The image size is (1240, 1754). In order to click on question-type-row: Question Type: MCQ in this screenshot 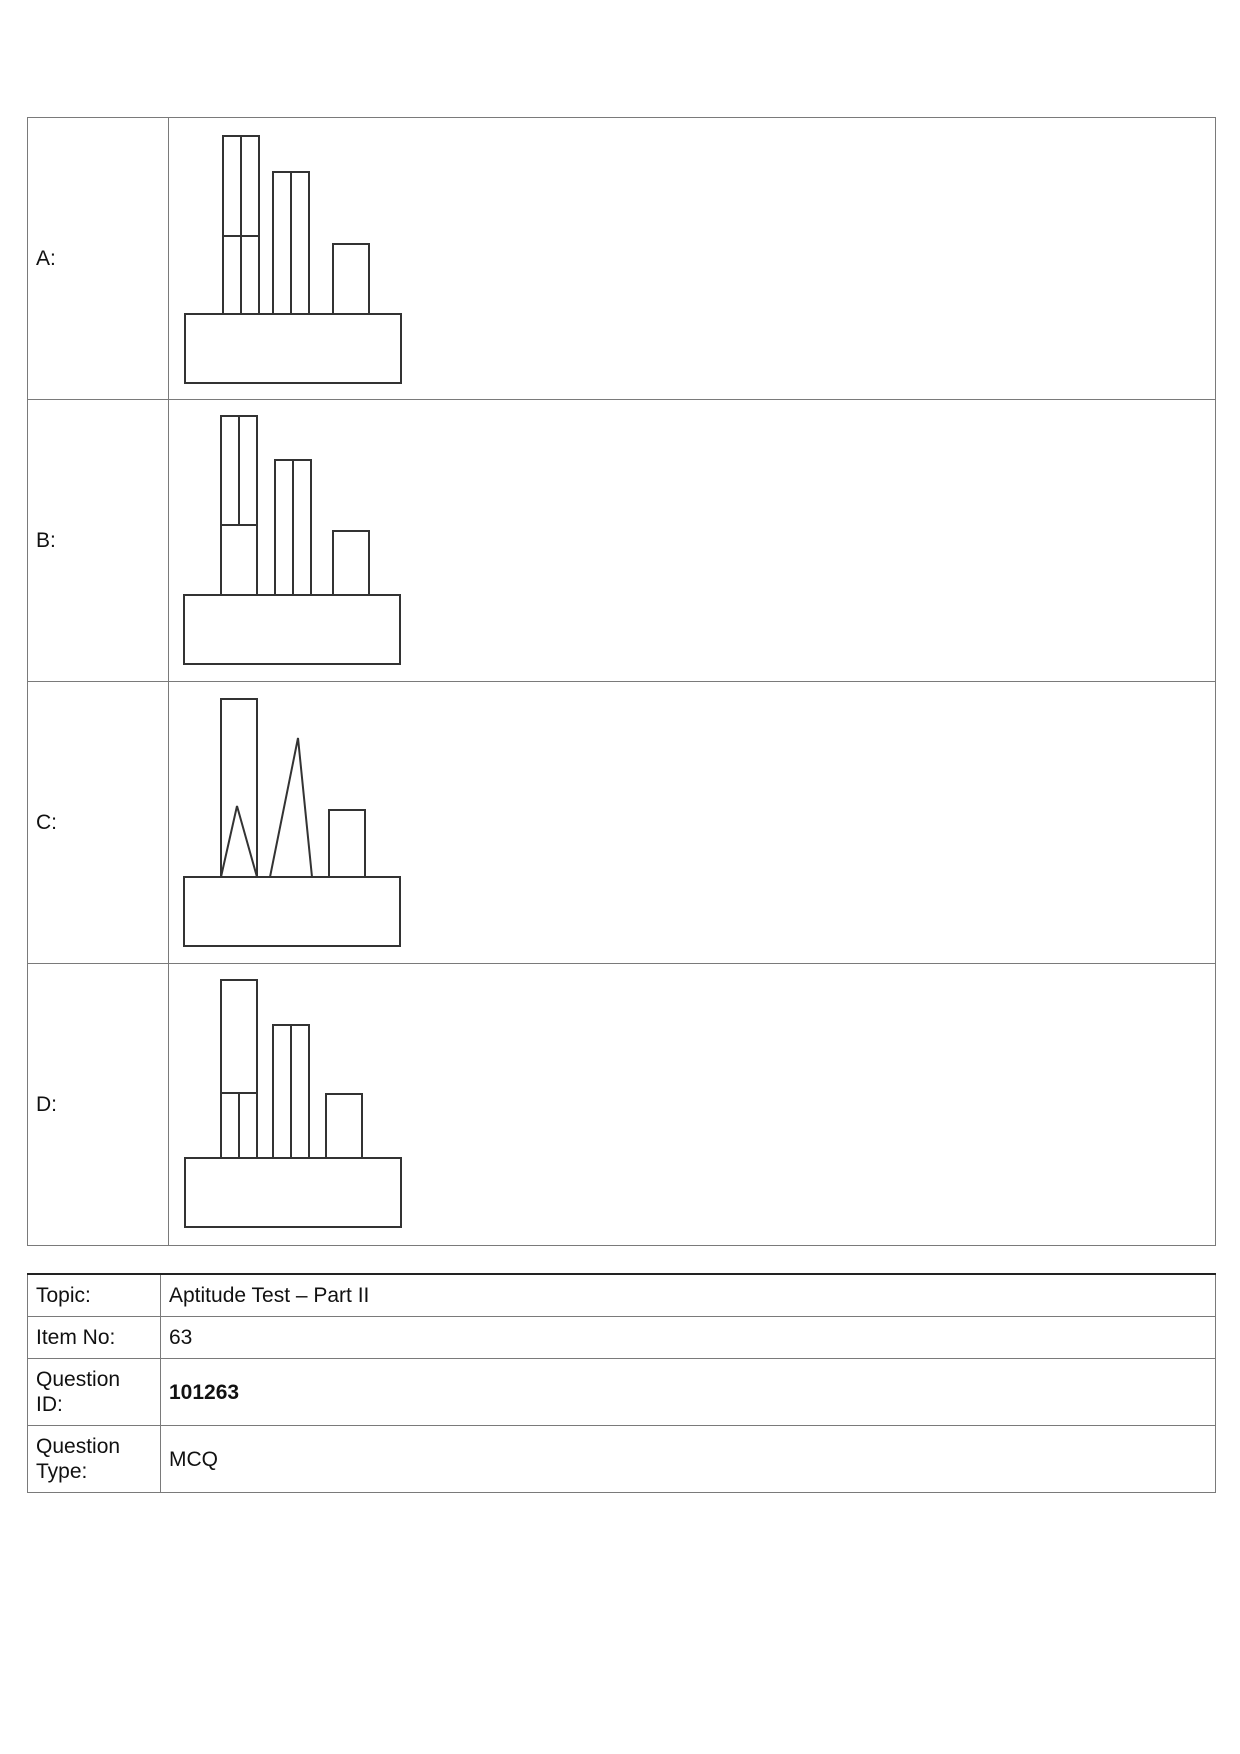, I will do `click(621, 1459)`.